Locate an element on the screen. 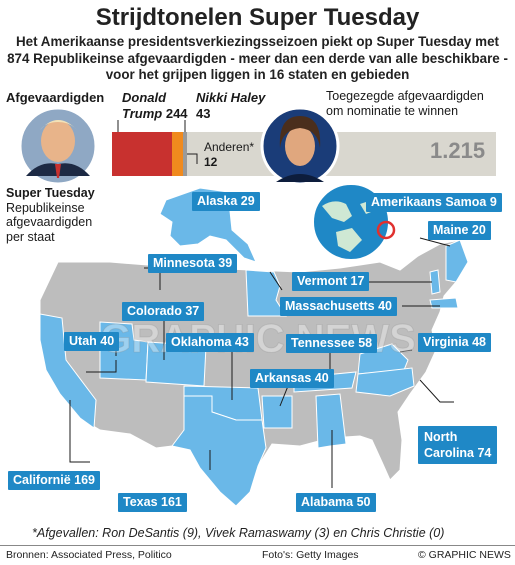  state-north-carolina is located at coordinates (385, 382).